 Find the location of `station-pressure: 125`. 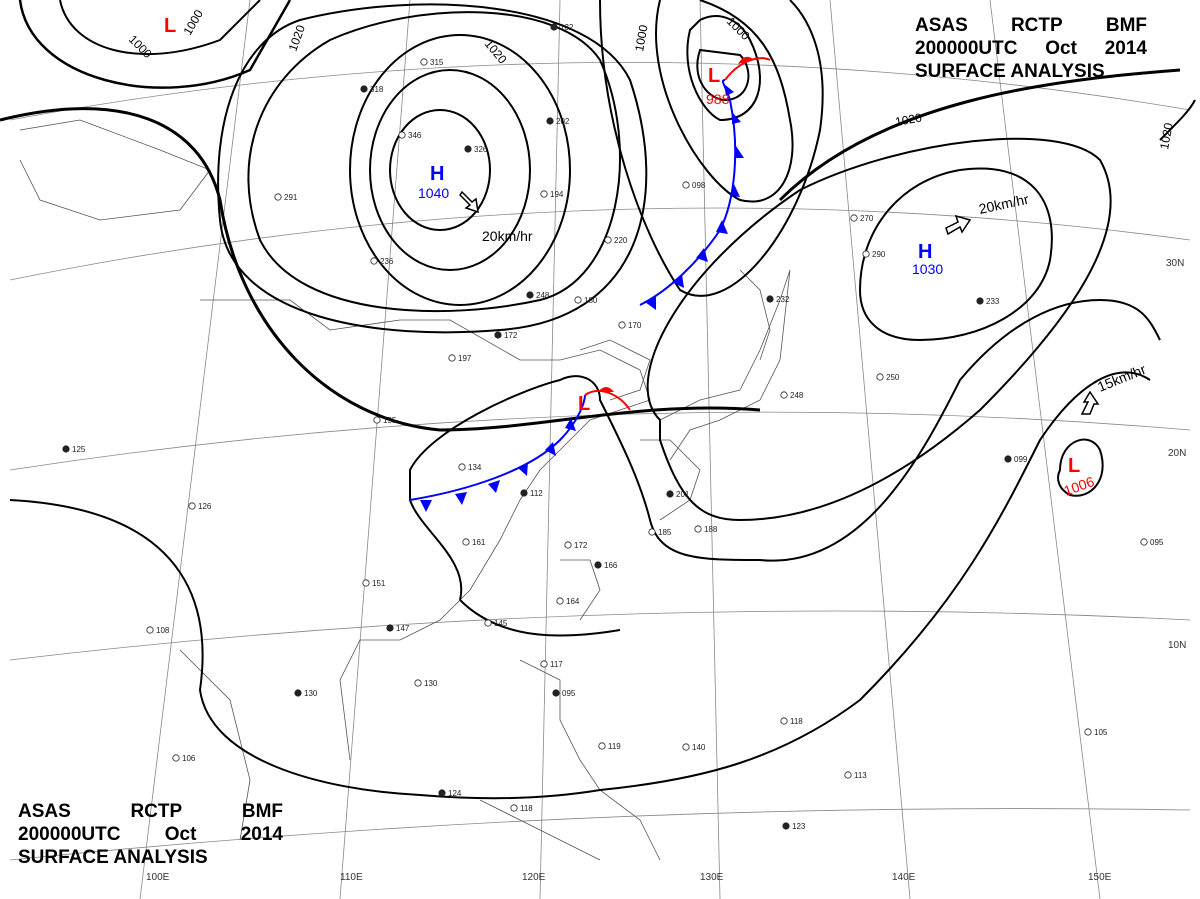

station-pressure: 125 is located at coordinates (79, 449).